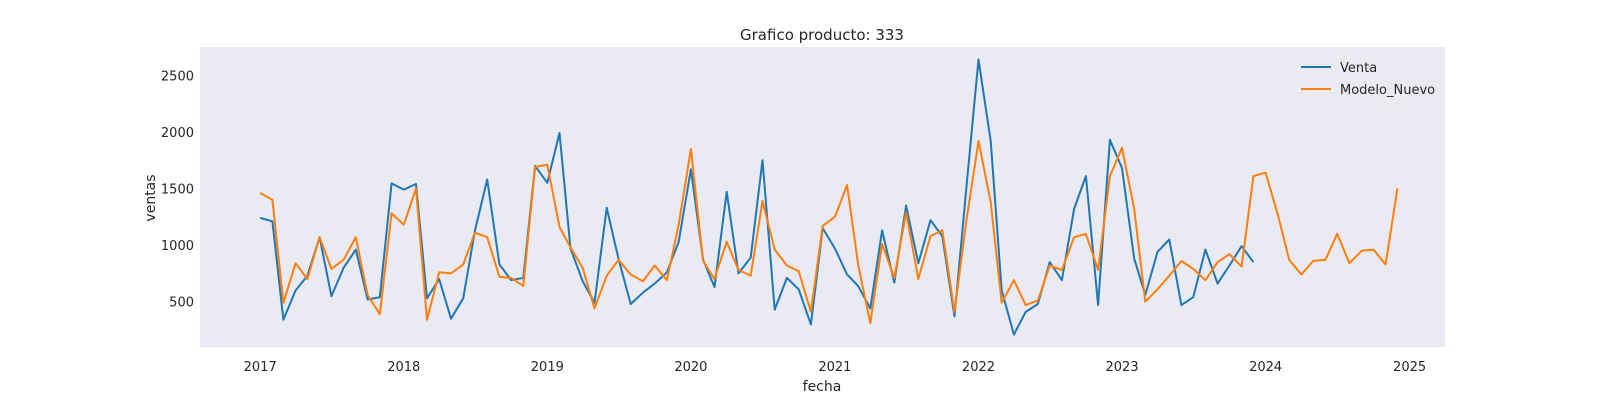  I want to click on legend-label-venta: Venta, so click(1358, 68).